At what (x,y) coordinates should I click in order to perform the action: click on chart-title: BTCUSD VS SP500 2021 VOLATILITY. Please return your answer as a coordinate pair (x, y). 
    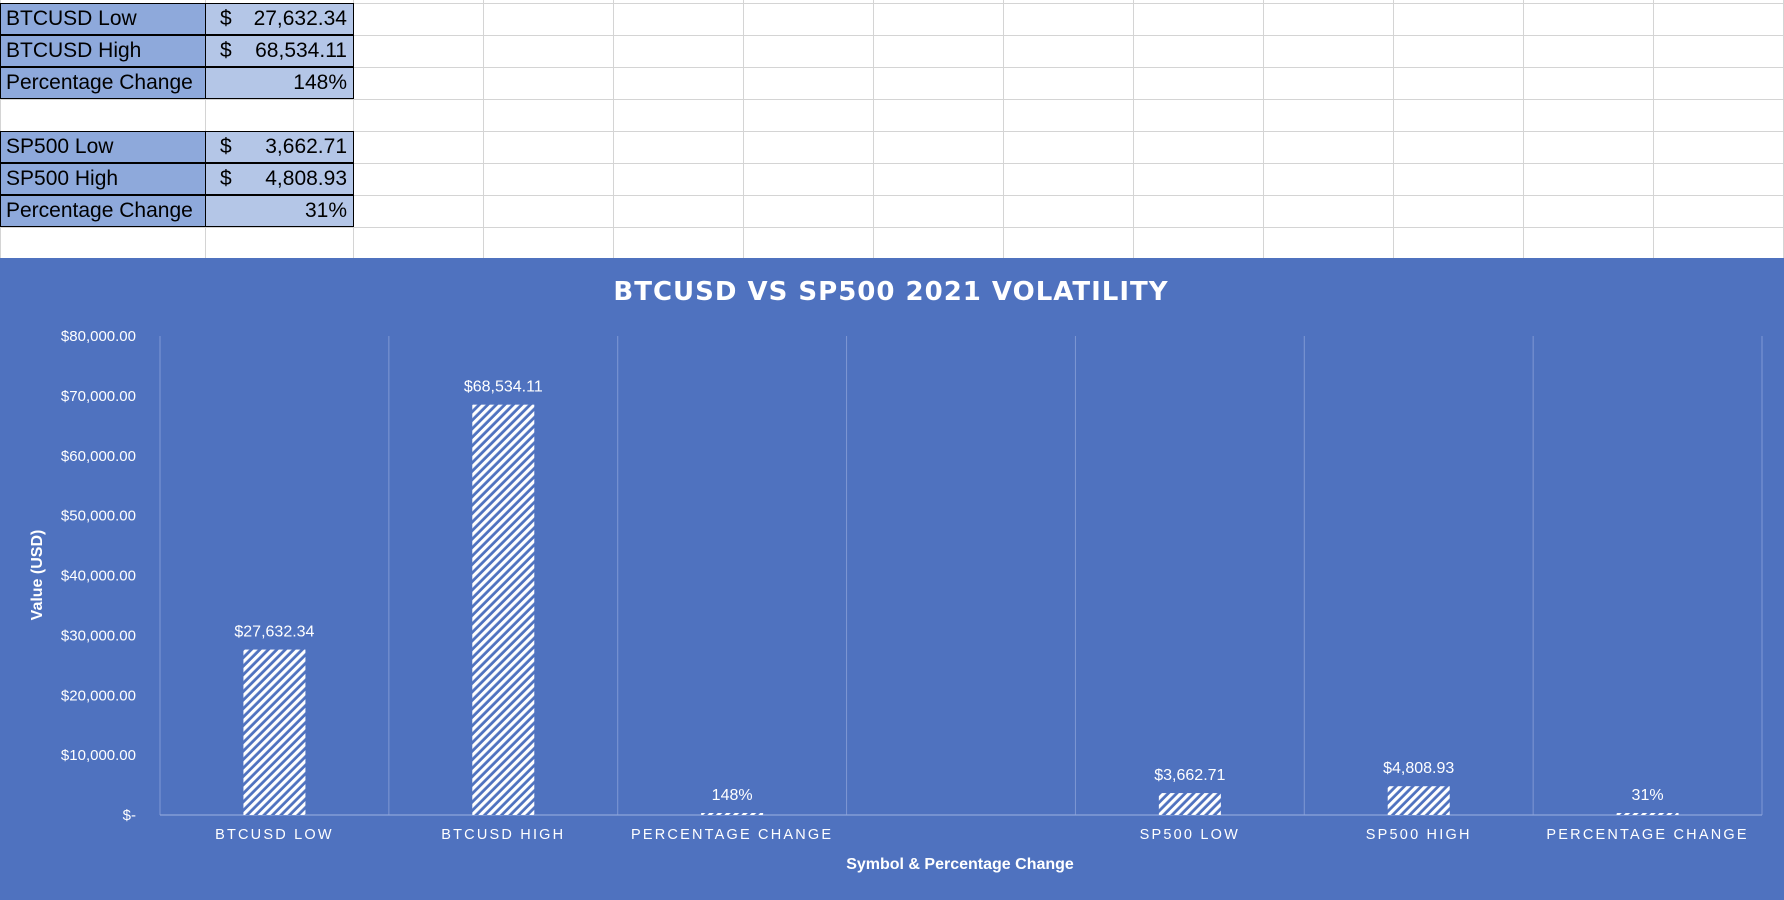
    Looking at the image, I should click on (890, 292).